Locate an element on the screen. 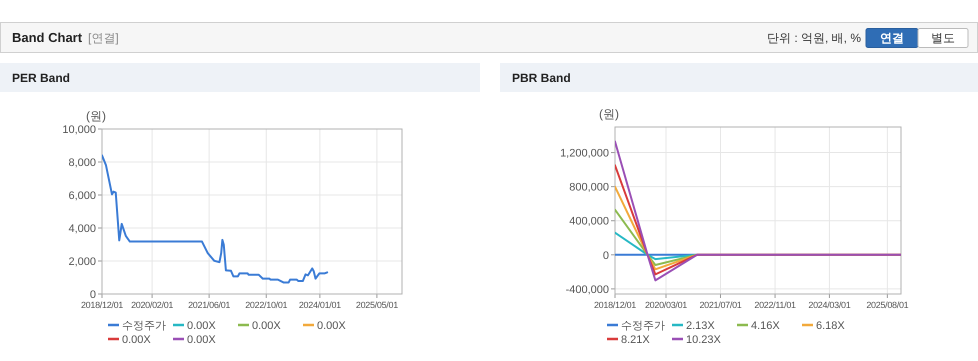 Image resolution: width=978 pixels, height=361 pixels. y-tick-label: 4,000 is located at coordinates (82, 229).